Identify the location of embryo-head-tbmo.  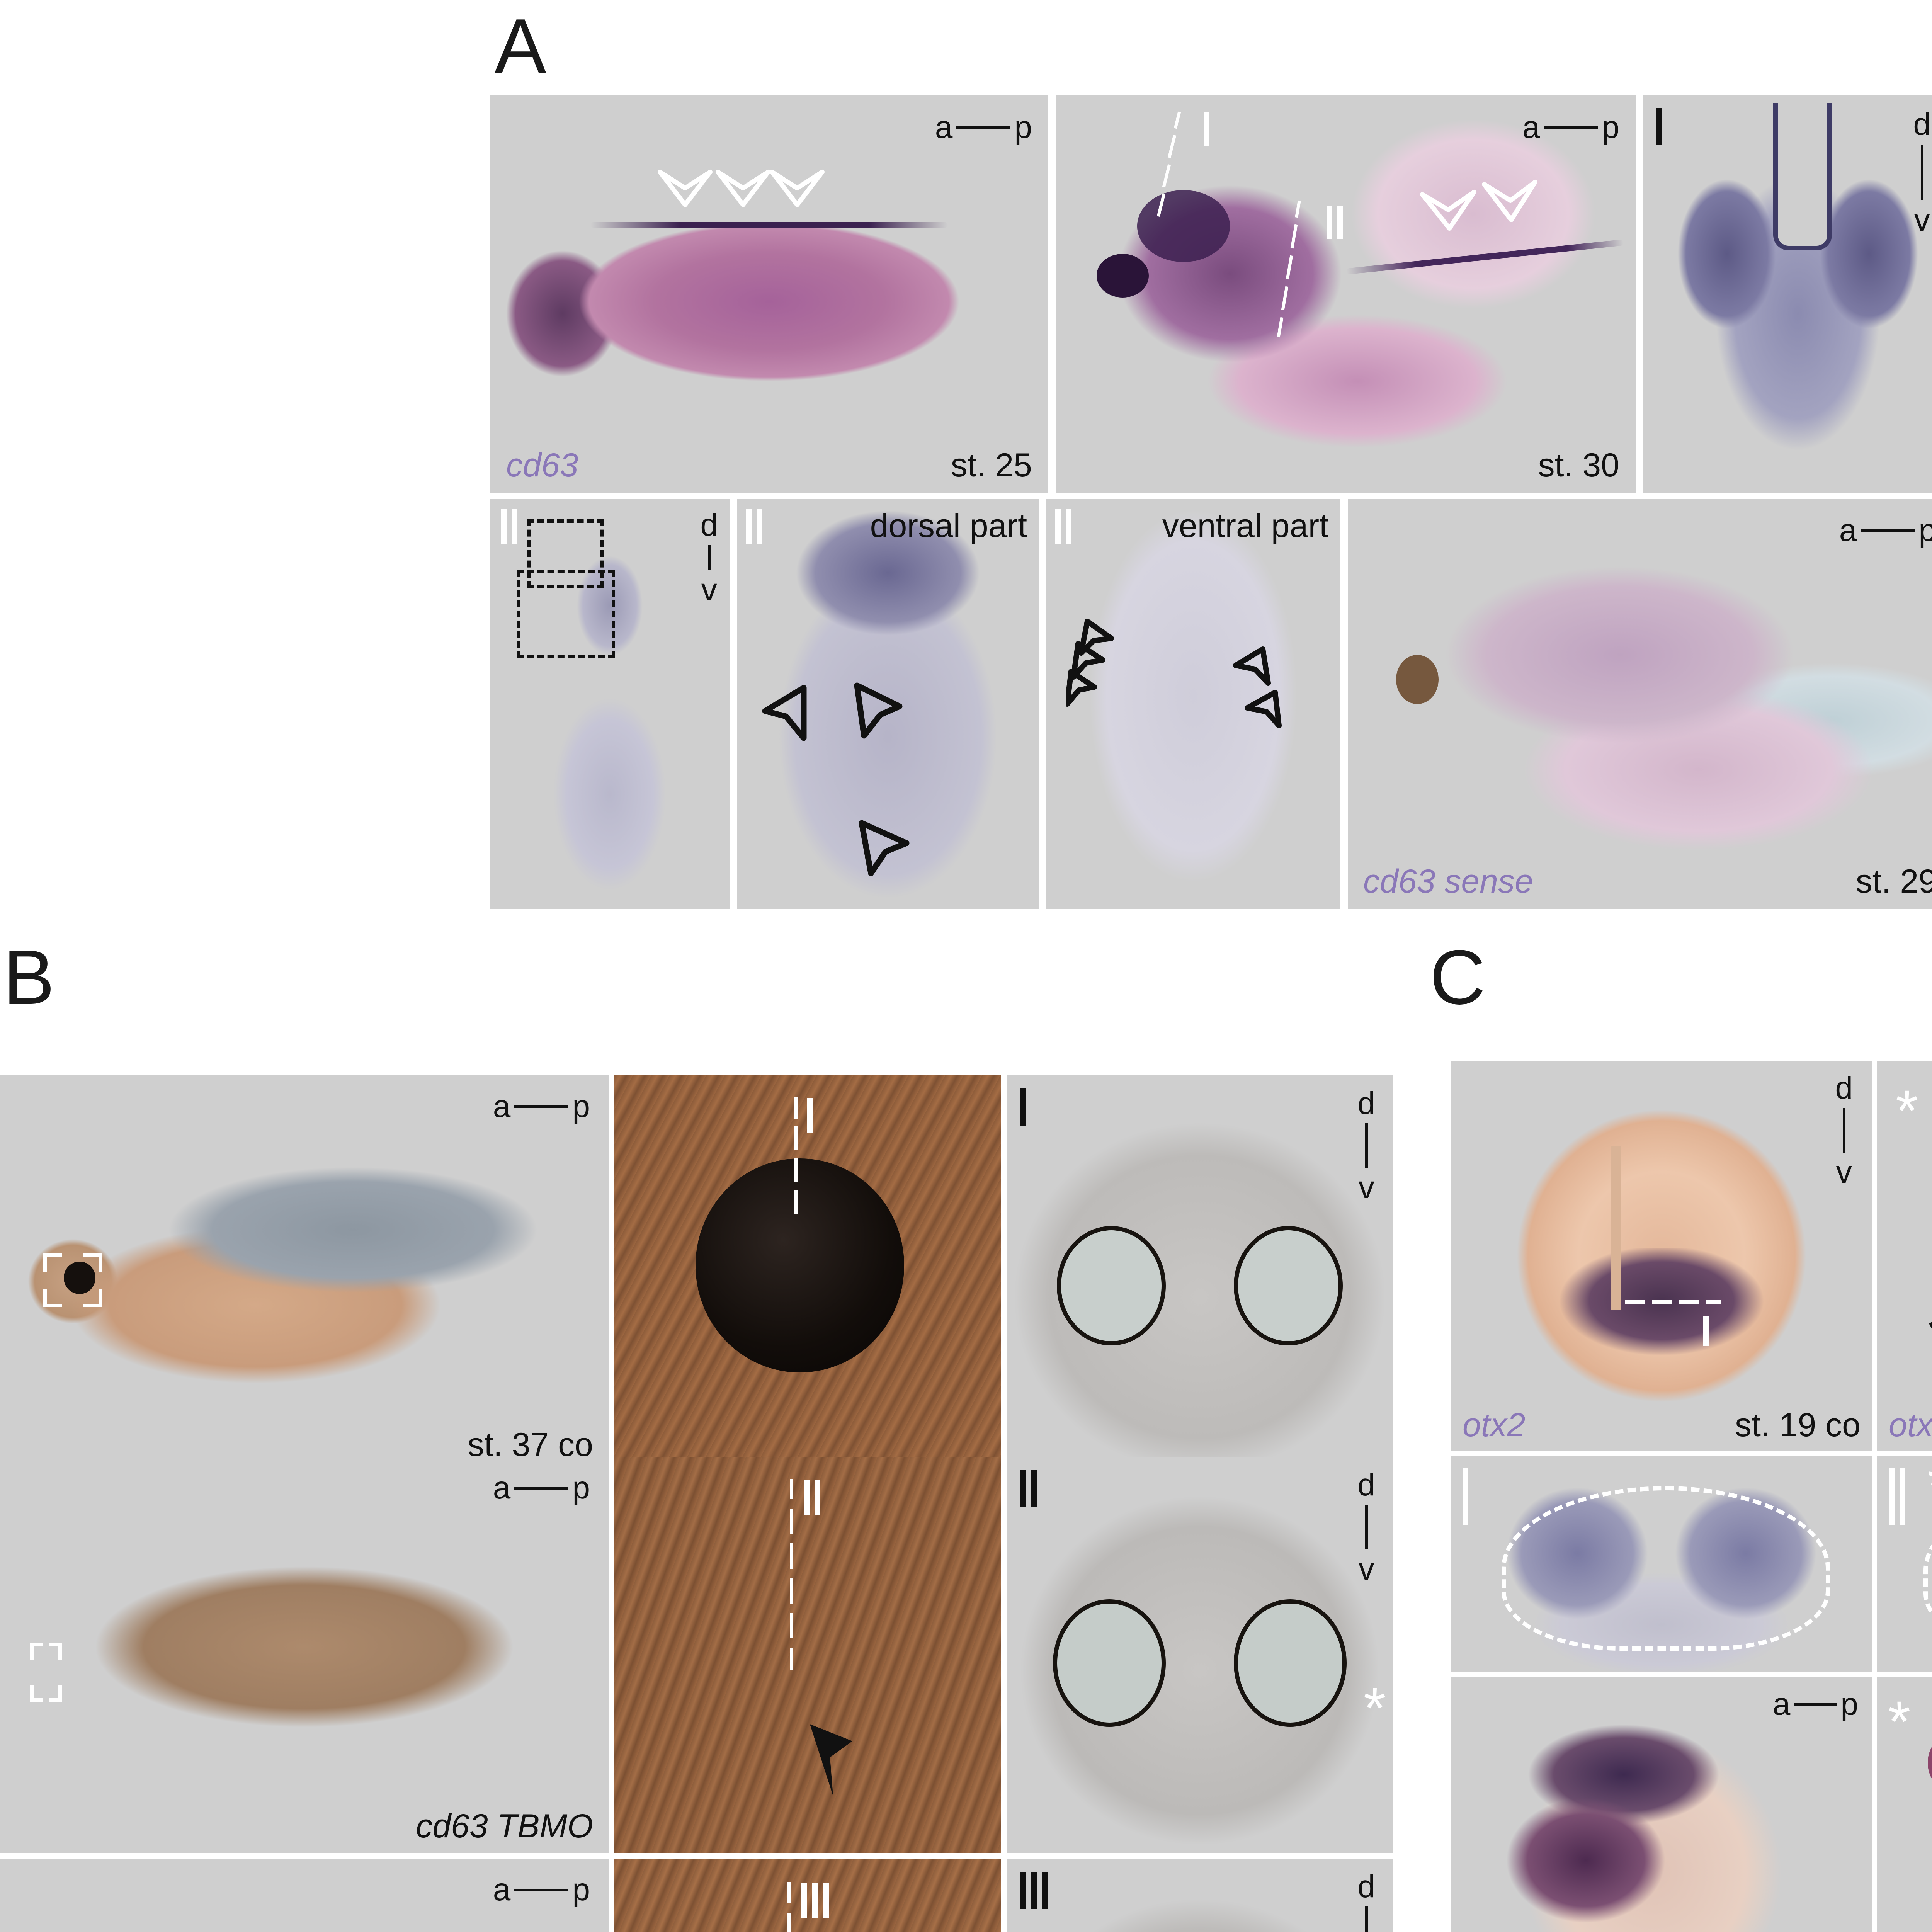
(1905, 1804).